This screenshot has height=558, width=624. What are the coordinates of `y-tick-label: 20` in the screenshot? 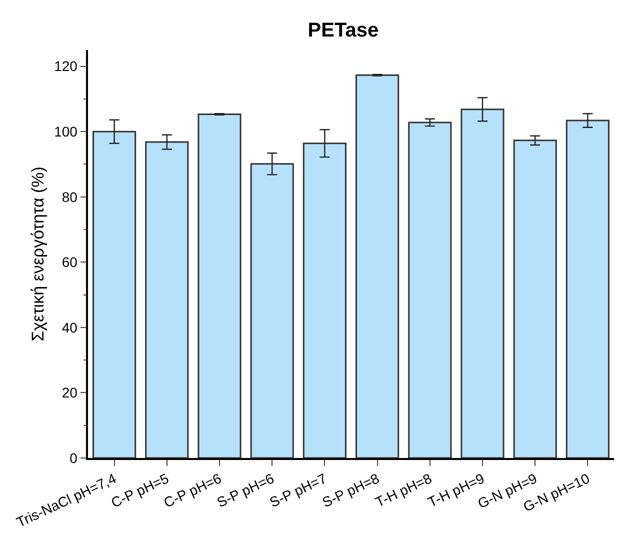 It's located at (70, 392).